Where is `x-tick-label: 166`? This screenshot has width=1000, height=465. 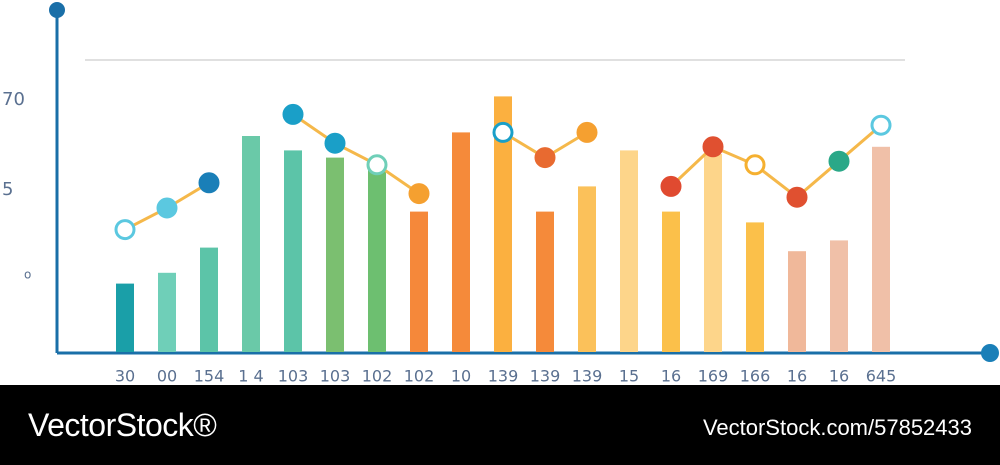 x-tick-label: 166 is located at coordinates (755, 376).